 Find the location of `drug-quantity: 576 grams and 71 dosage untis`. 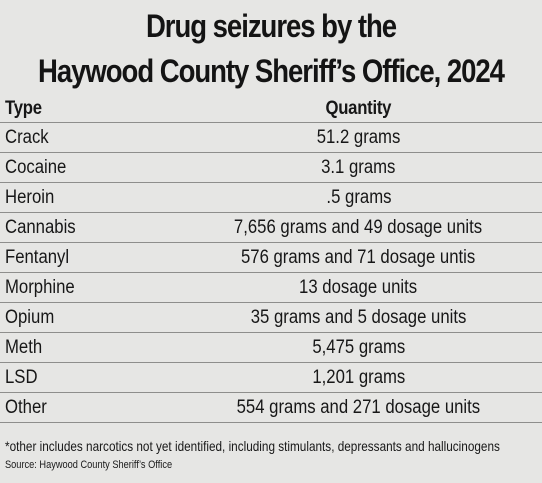

drug-quantity: 576 grams and 71 dosage untis is located at coordinates (358, 257).